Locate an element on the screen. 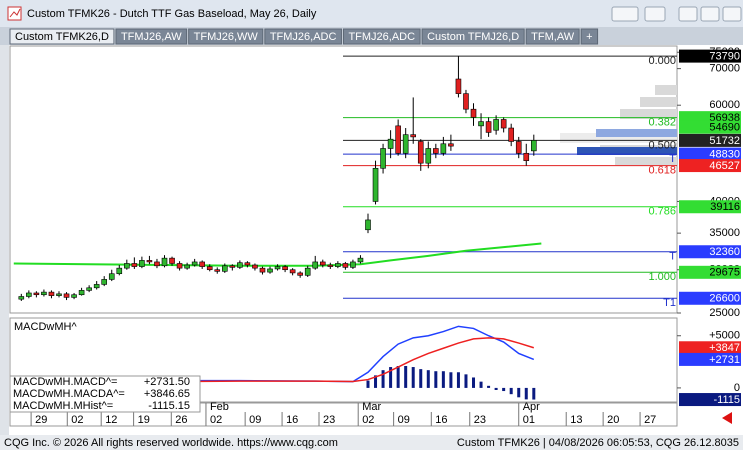 The height and width of the screenshot is (450, 743). minimize-button is located at coordinates (688, 14).